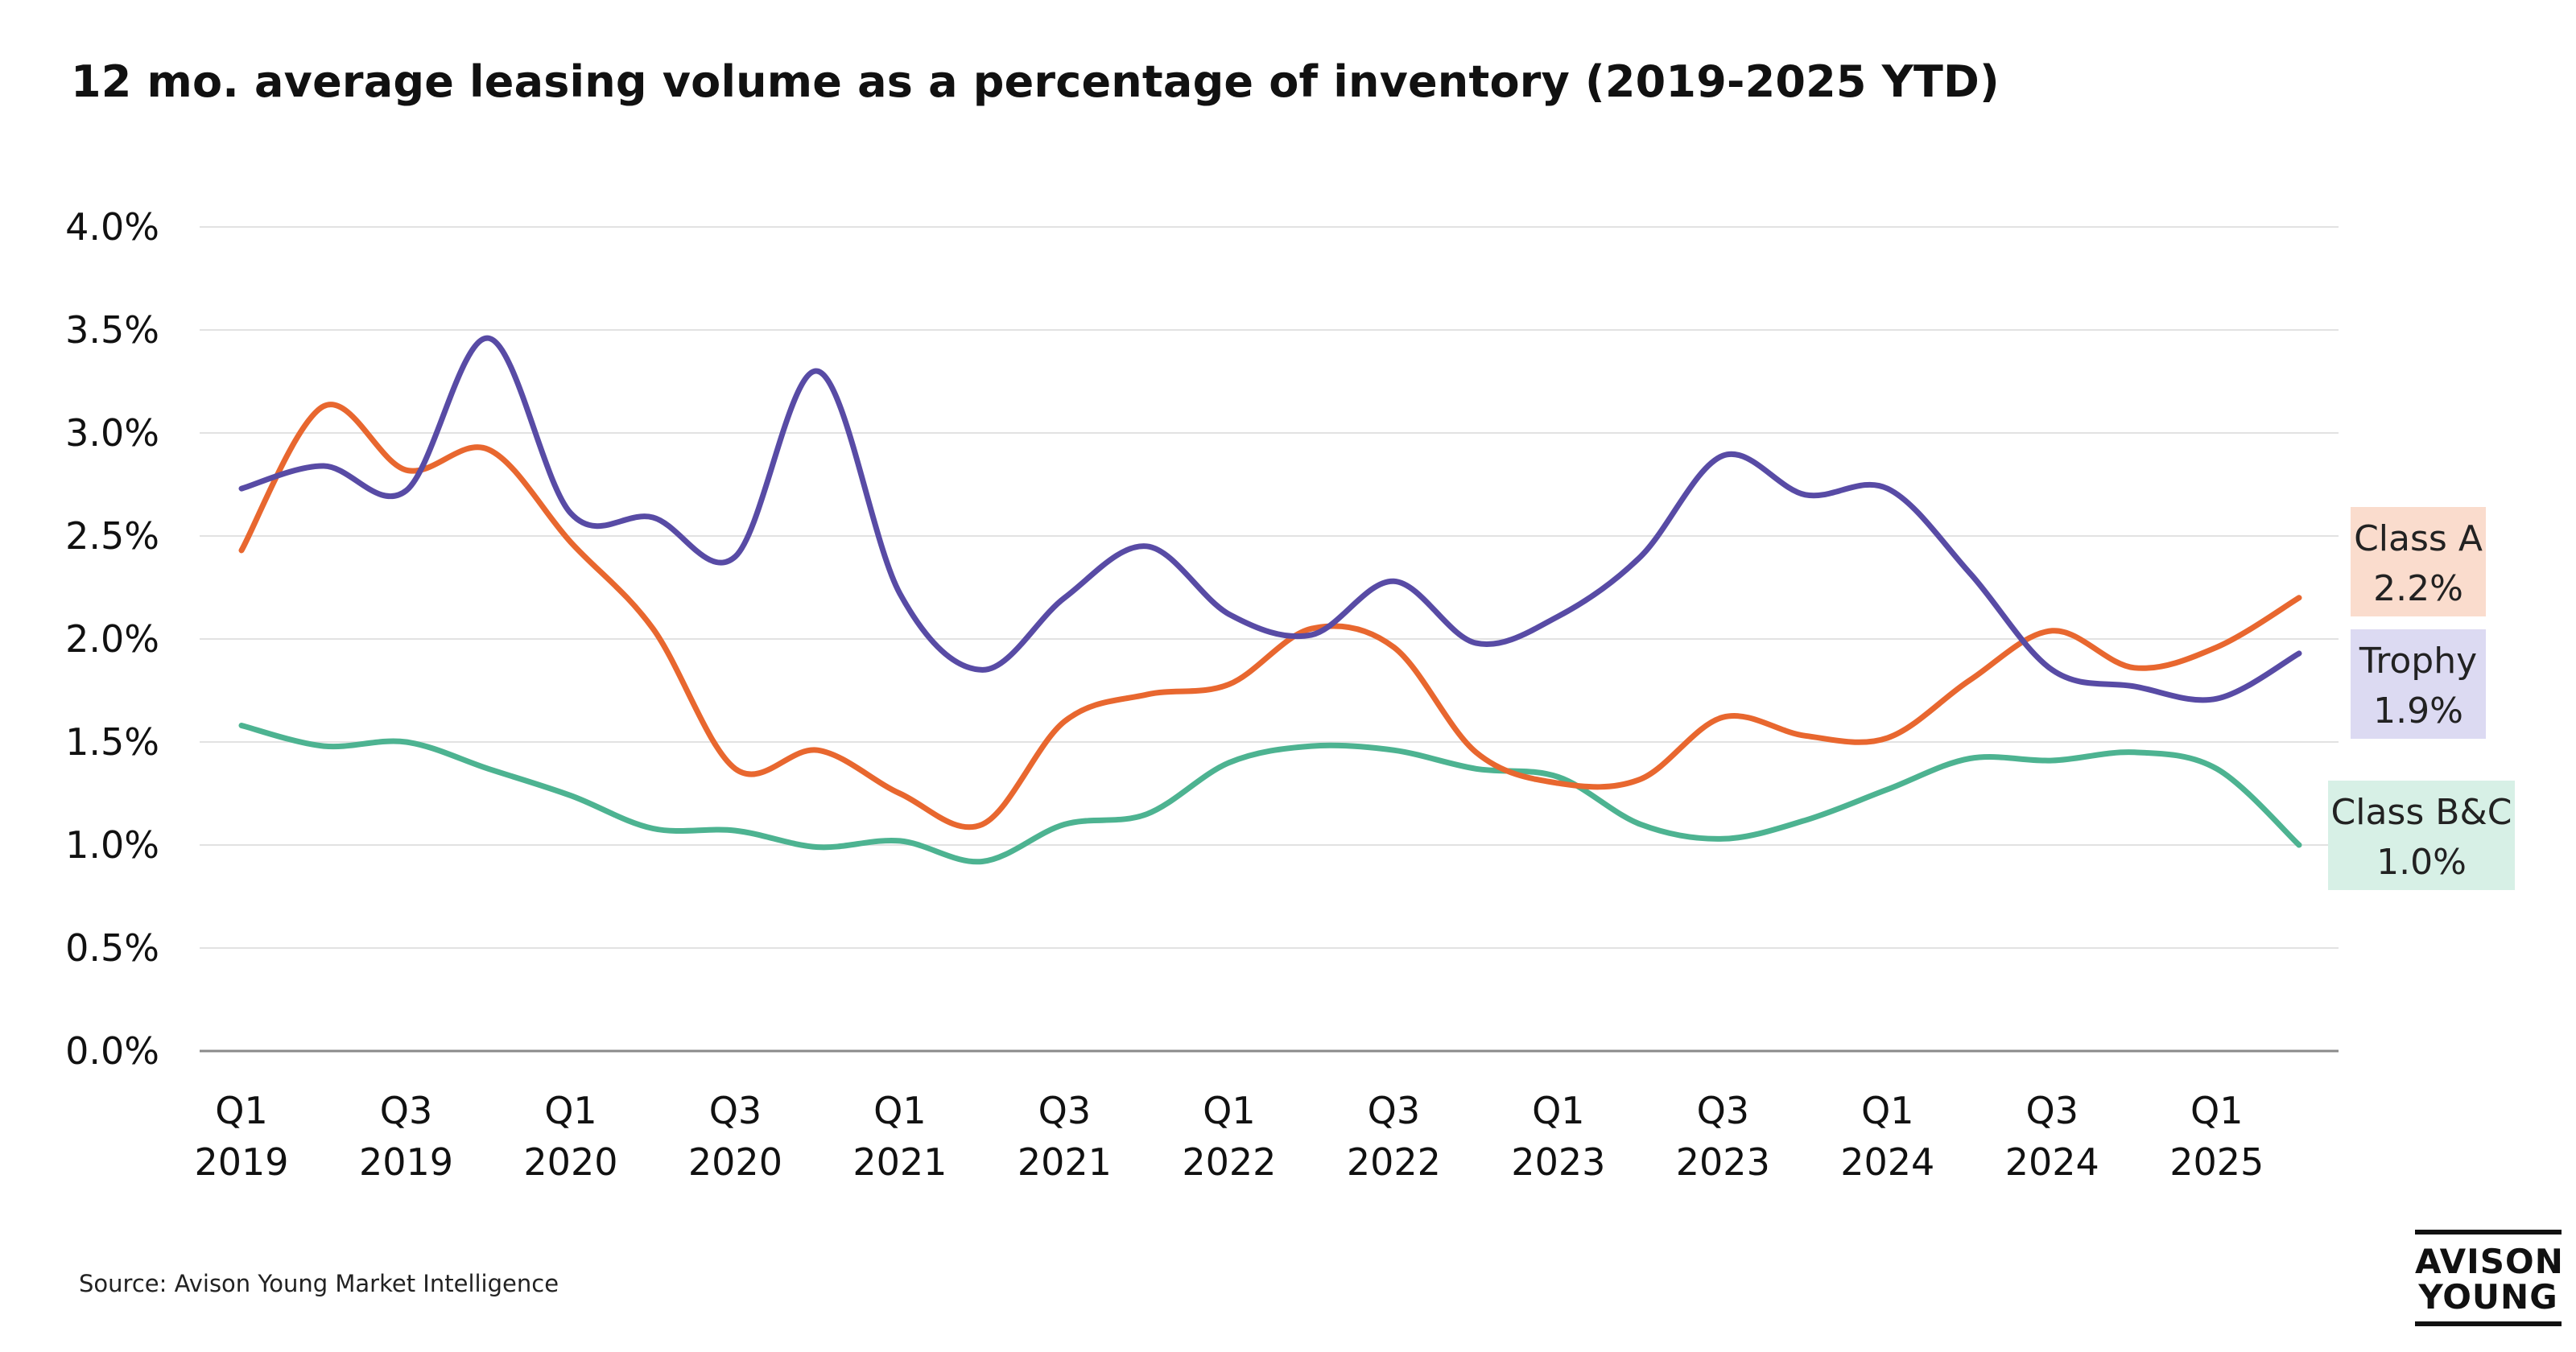 Image resolution: width=2576 pixels, height=1352 pixels. What do you see at coordinates (899, 1136) in the screenshot?
I see `x-tick-label: Q1 2021` at bounding box center [899, 1136].